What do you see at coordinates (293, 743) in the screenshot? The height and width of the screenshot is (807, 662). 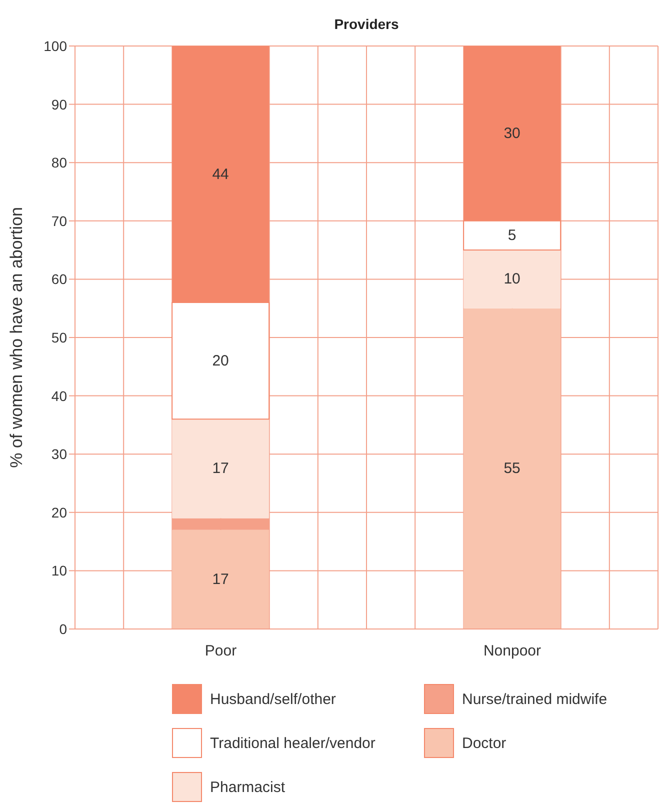 I see `legend-label: Traditional healer/vendor` at bounding box center [293, 743].